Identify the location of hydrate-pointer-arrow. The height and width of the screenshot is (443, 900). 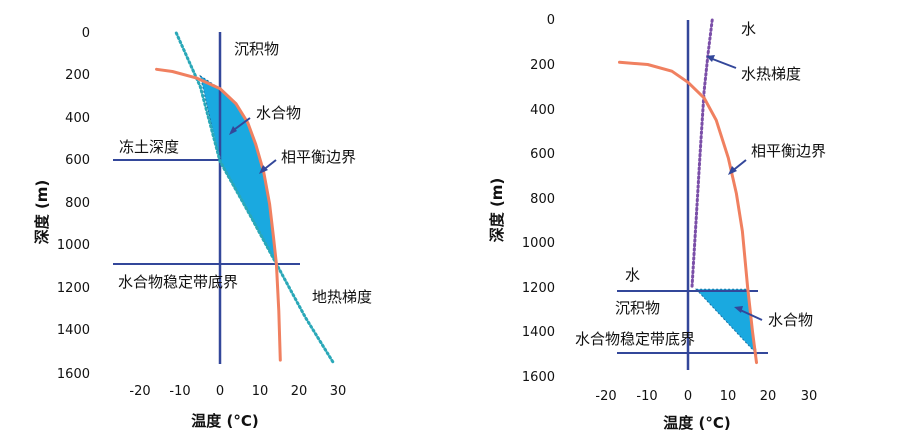
(750, 314).